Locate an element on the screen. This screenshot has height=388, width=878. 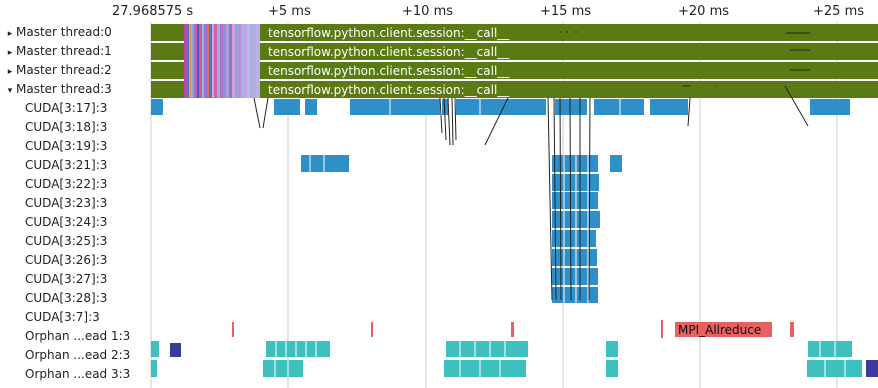
mpi-allreduce-slice is located at coordinates (723, 329).